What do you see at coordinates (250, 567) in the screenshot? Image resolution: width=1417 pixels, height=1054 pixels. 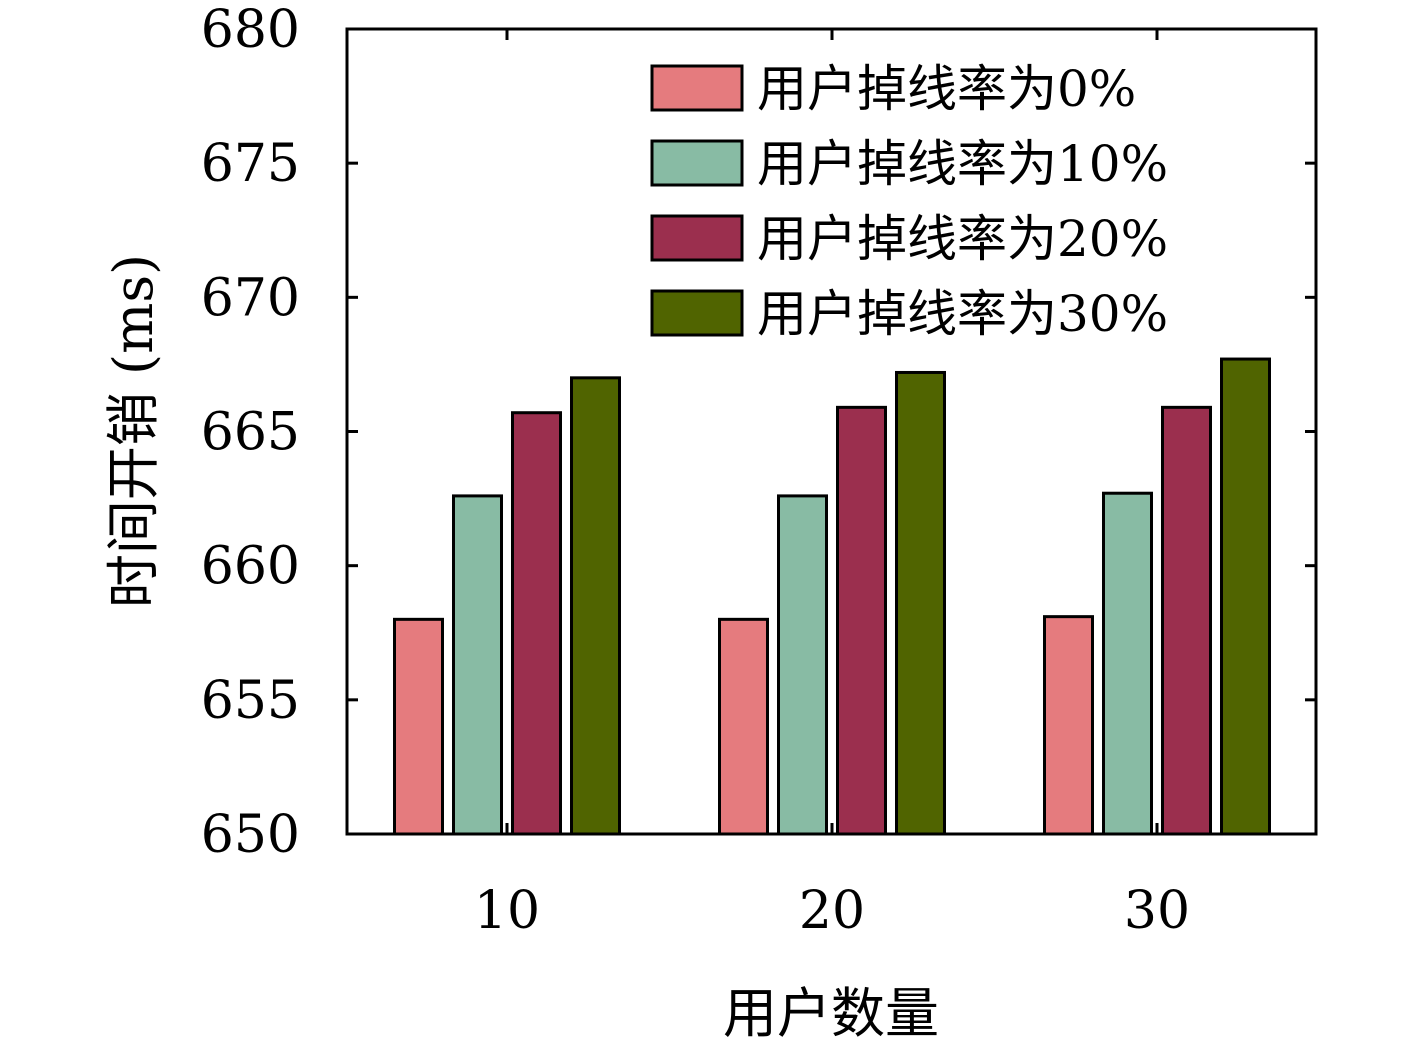 I see `y-tick-label: 660` at bounding box center [250, 567].